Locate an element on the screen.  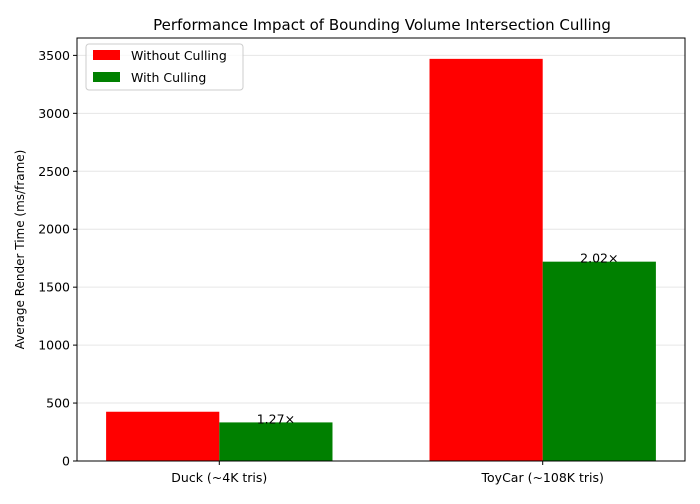
legend-label-without-culling: Without Culling is located at coordinates (179, 55).